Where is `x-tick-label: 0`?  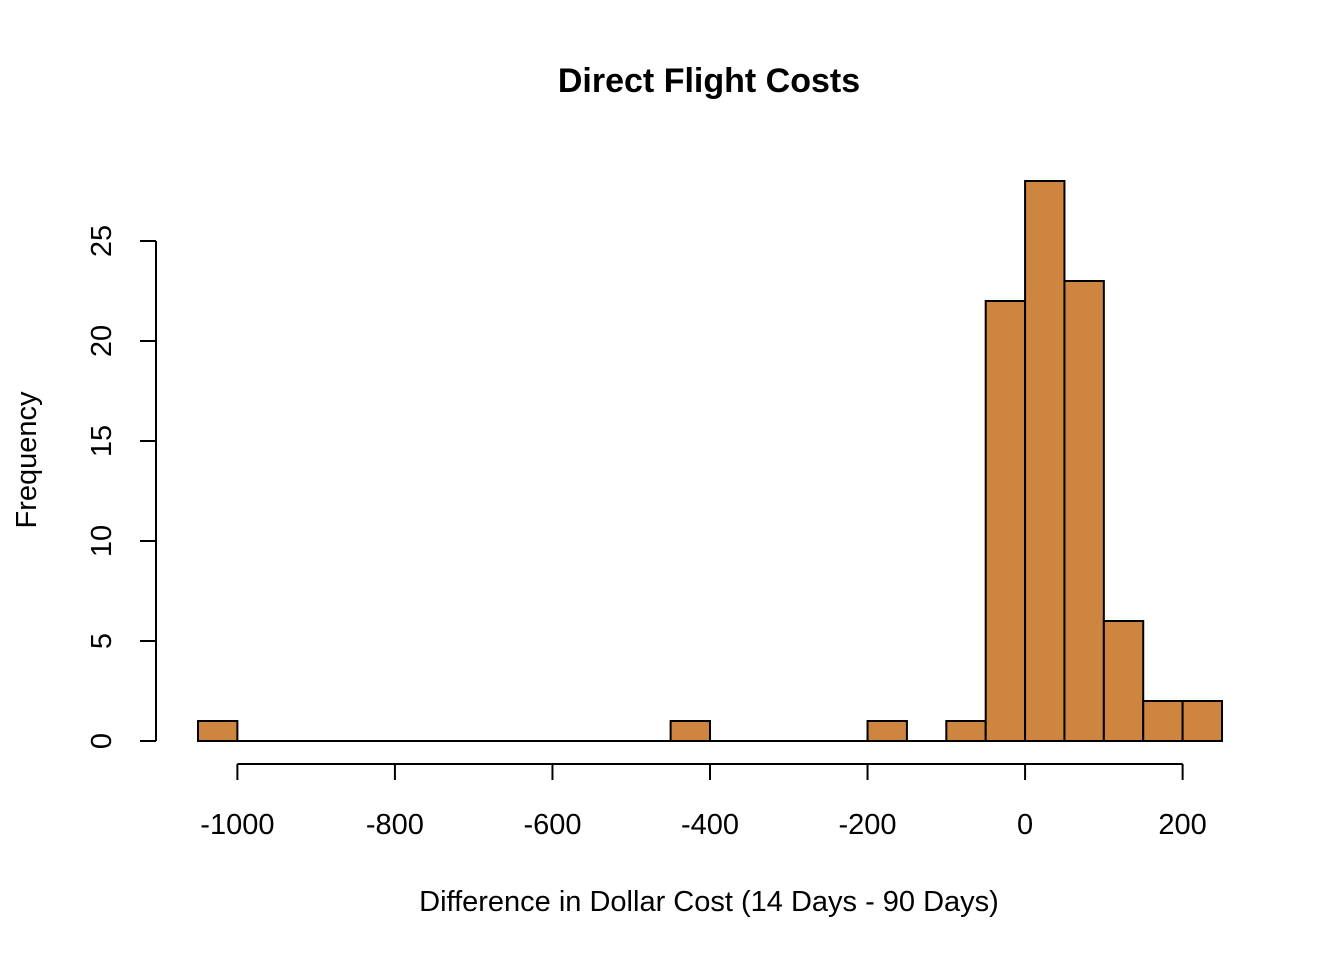
x-tick-label: 0 is located at coordinates (1025, 825).